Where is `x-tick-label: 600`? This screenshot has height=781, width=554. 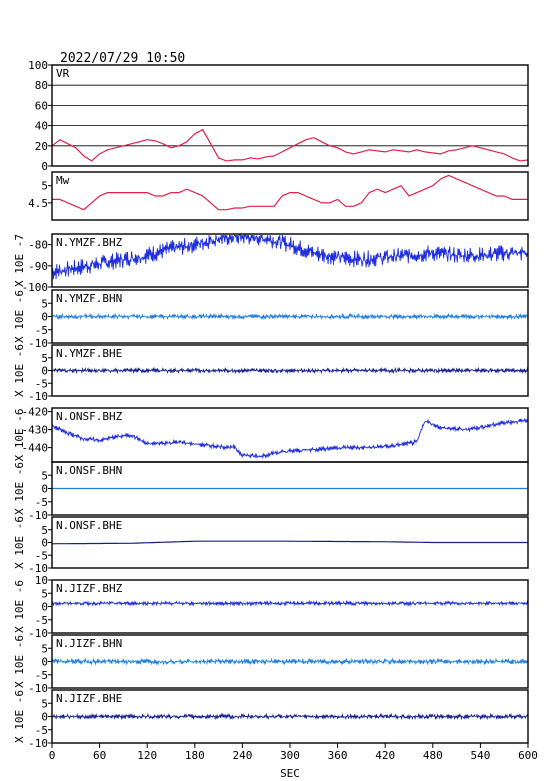 x-tick-label: 600 is located at coordinates (528, 755).